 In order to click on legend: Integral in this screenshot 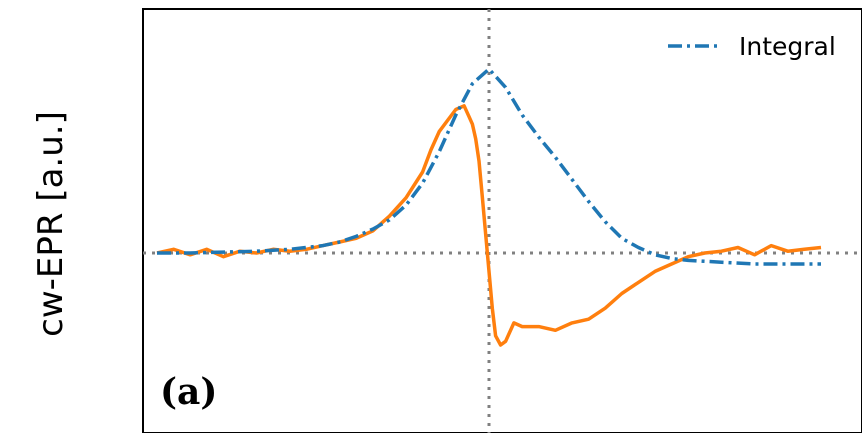, I will do `click(752, 46)`.